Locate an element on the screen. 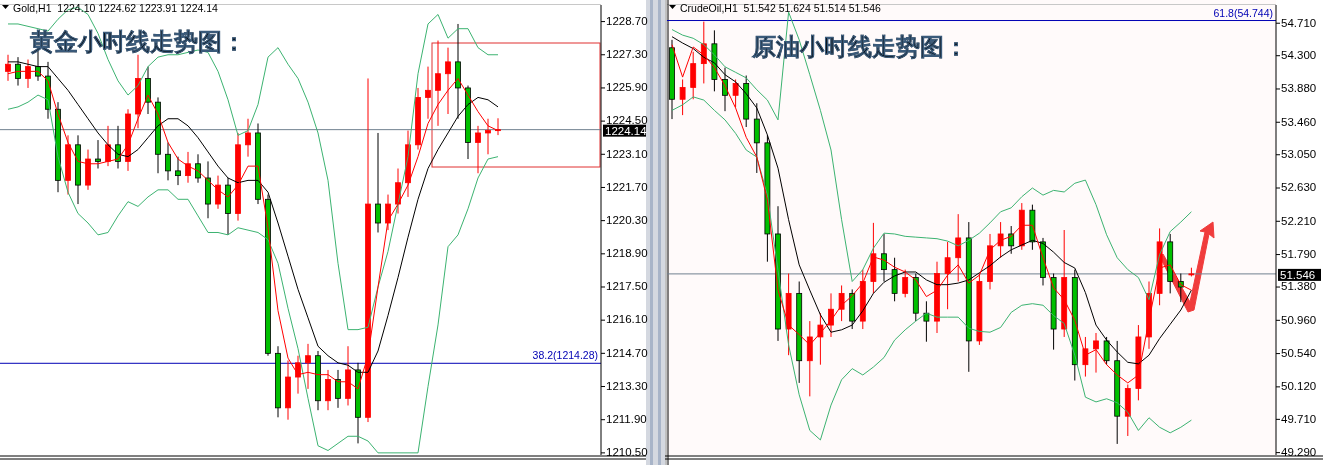 The image size is (1323, 465). y-tick-label: 53.050 is located at coordinates (1299, 154).